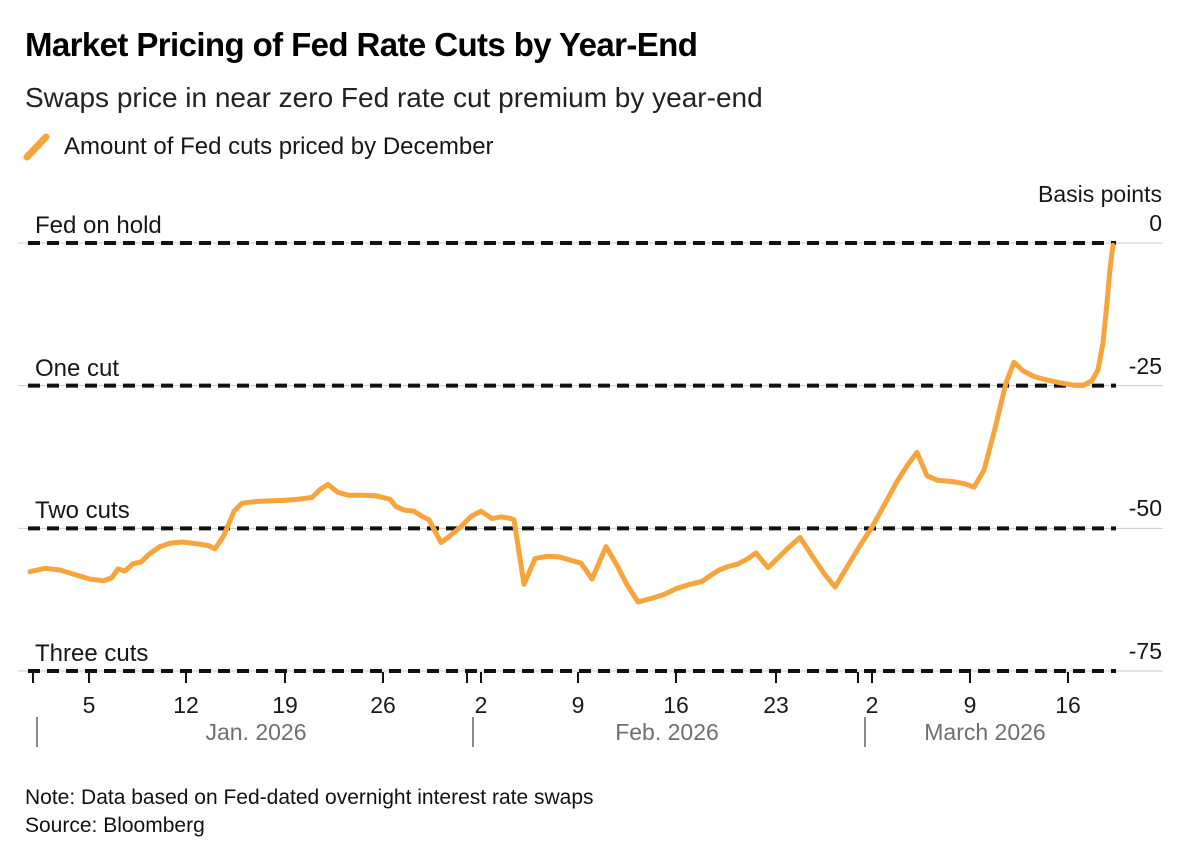 Image resolution: width=1200 pixels, height=860 pixels. Describe the element at coordinates (1099, 194) in the screenshot. I see `y-axis-title: Basis points` at that location.